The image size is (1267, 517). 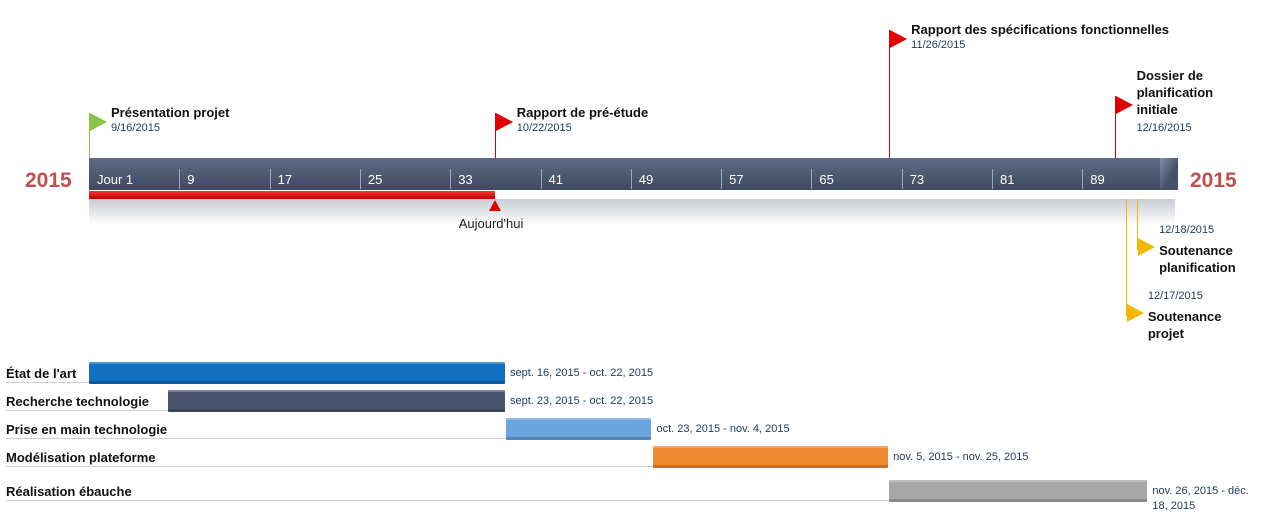 What do you see at coordinates (826, 179) in the screenshot?
I see `scale-label: 65` at bounding box center [826, 179].